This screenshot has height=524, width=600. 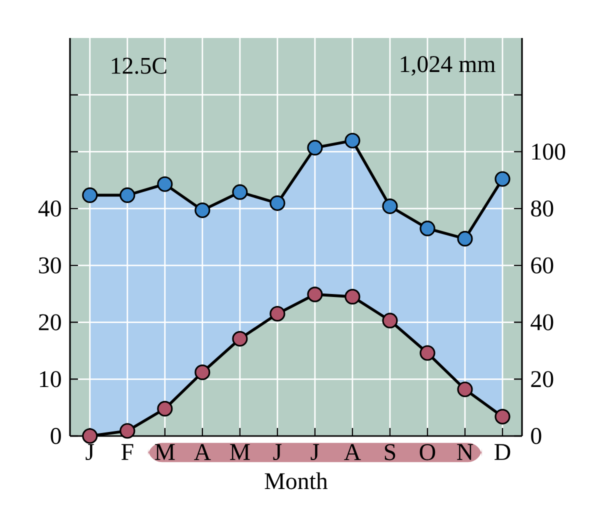 What do you see at coordinates (55, 436) in the screenshot?
I see `y-tick-label: 0` at bounding box center [55, 436].